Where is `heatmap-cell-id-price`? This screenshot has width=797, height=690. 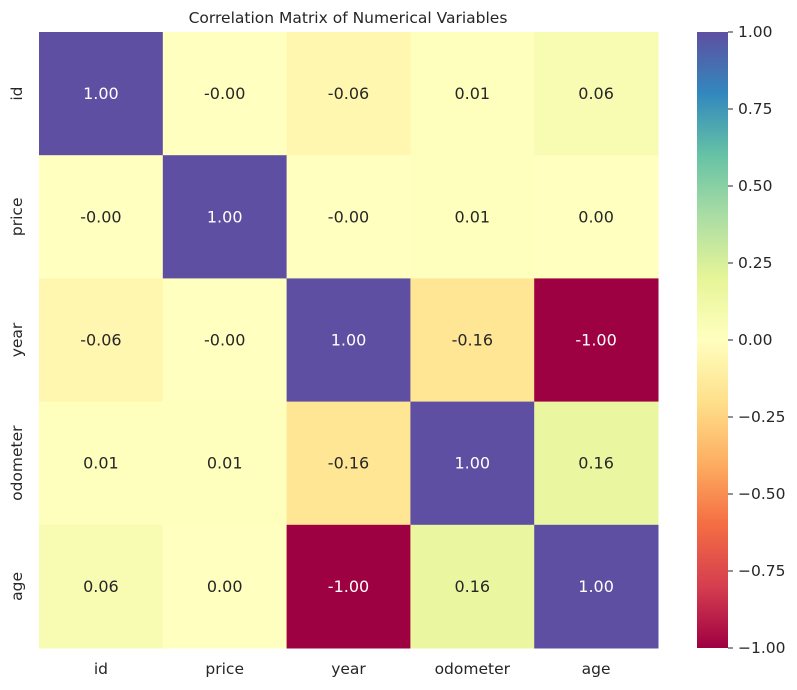
heatmap-cell-id-price is located at coordinates (225, 94).